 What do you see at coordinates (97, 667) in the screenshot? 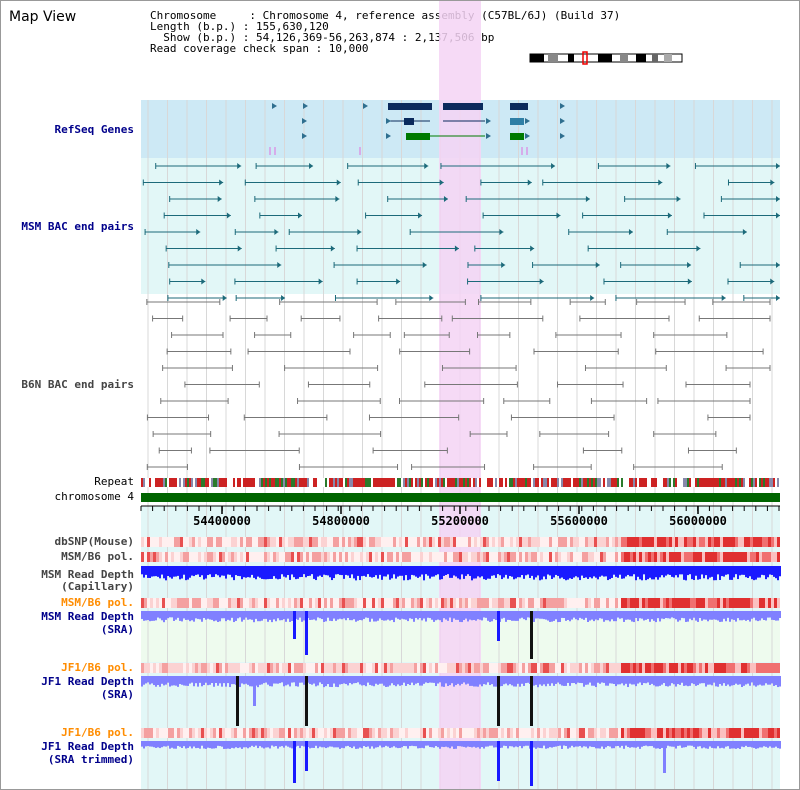
I see `track-label-jf1-pol-1: JF1/B6 pol.` at bounding box center [97, 667].